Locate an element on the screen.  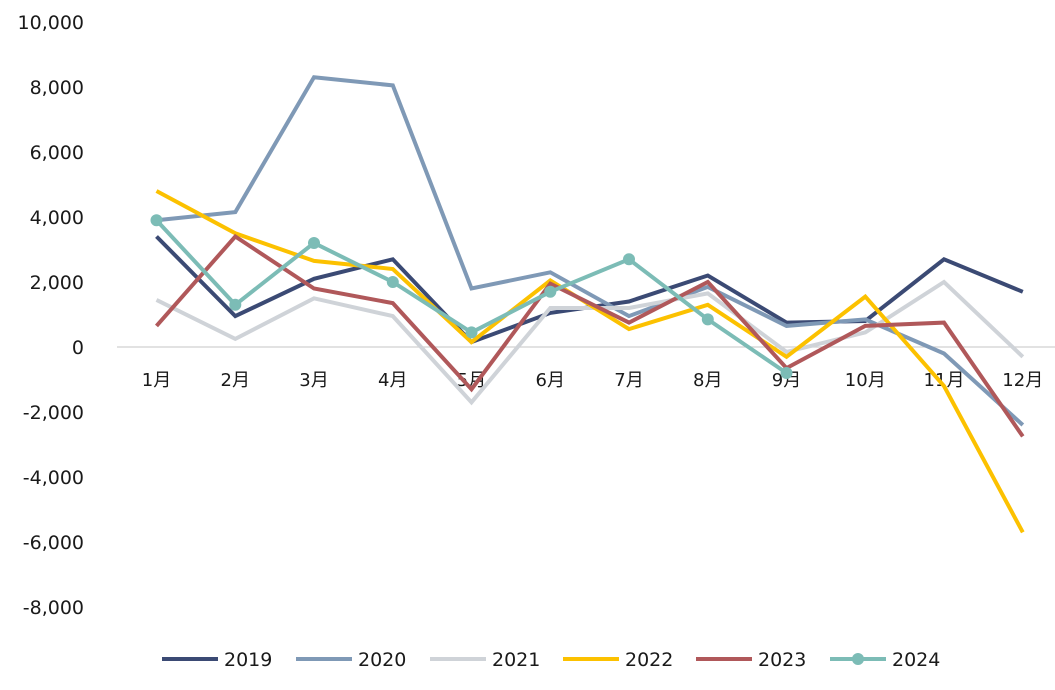
y-tick-label: 10,000 is located at coordinates (51, 23).